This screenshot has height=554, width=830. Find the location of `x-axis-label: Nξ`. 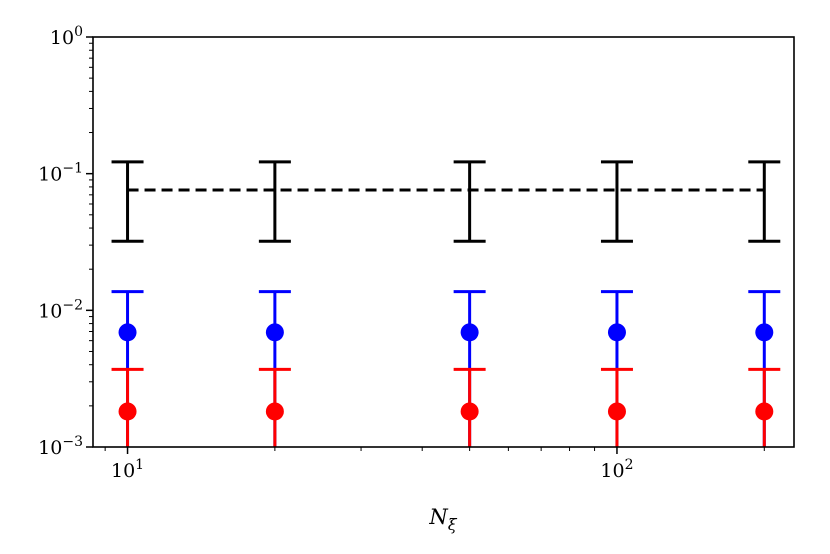

x-axis-label: Nξ is located at coordinates (442, 519).